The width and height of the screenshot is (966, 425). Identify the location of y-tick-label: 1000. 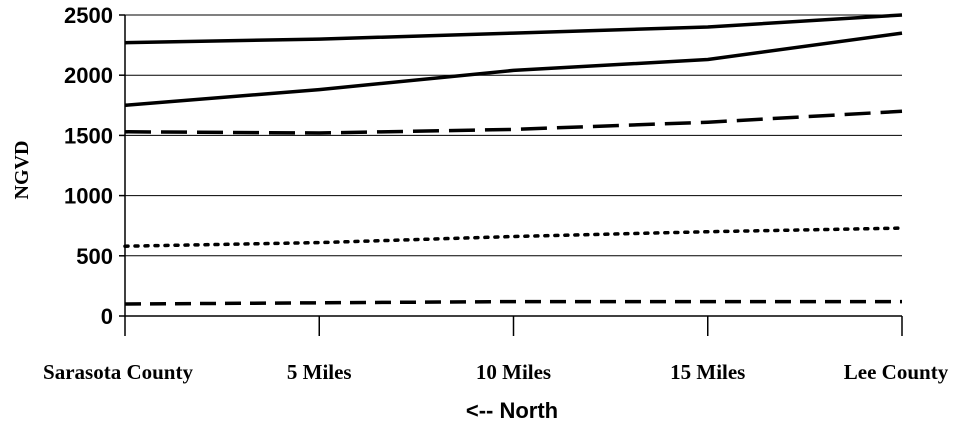
(88, 196).